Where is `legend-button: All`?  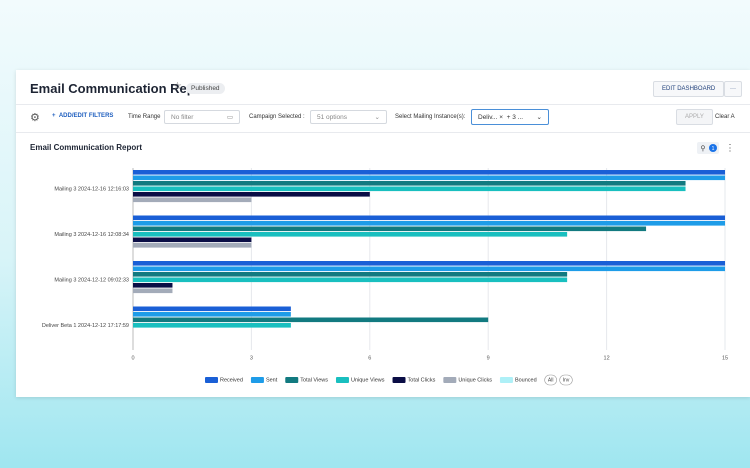 legend-button: All is located at coordinates (551, 380).